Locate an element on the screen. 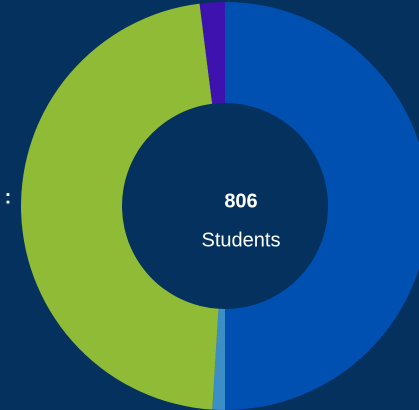 The height and width of the screenshot is (410, 419). side-label: : is located at coordinates (8, 197).